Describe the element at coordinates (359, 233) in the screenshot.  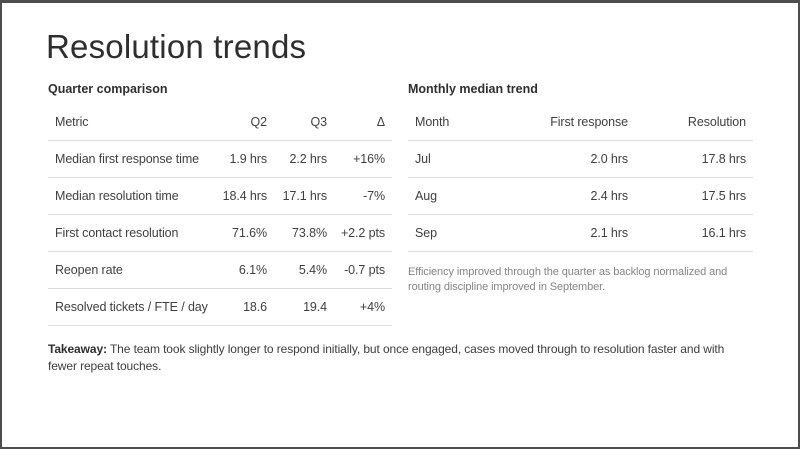
I see `delta-value: +2.2 pts` at that location.